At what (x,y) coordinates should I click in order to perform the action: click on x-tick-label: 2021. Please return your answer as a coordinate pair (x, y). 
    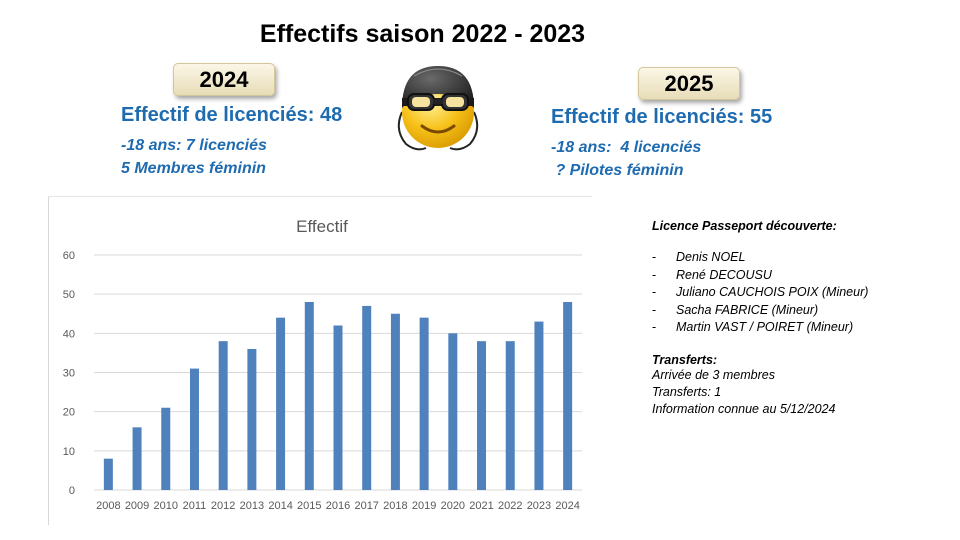
    Looking at the image, I should click on (481, 506).